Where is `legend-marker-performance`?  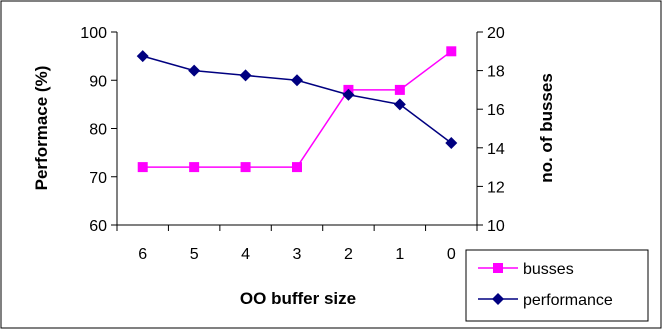 legend-marker-performance is located at coordinates (498, 299).